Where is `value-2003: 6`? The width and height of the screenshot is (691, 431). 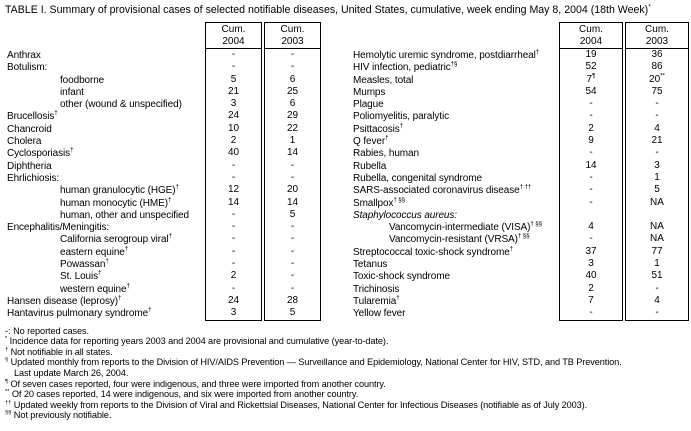
value-2003: 6 is located at coordinates (292, 104).